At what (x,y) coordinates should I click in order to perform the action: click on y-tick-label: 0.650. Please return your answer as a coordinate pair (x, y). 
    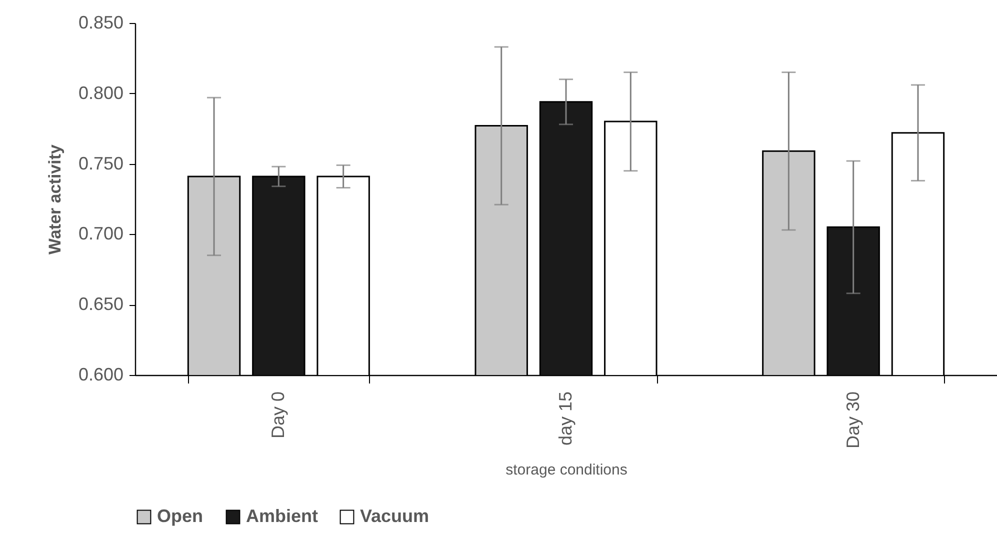
    Looking at the image, I should click on (101, 304).